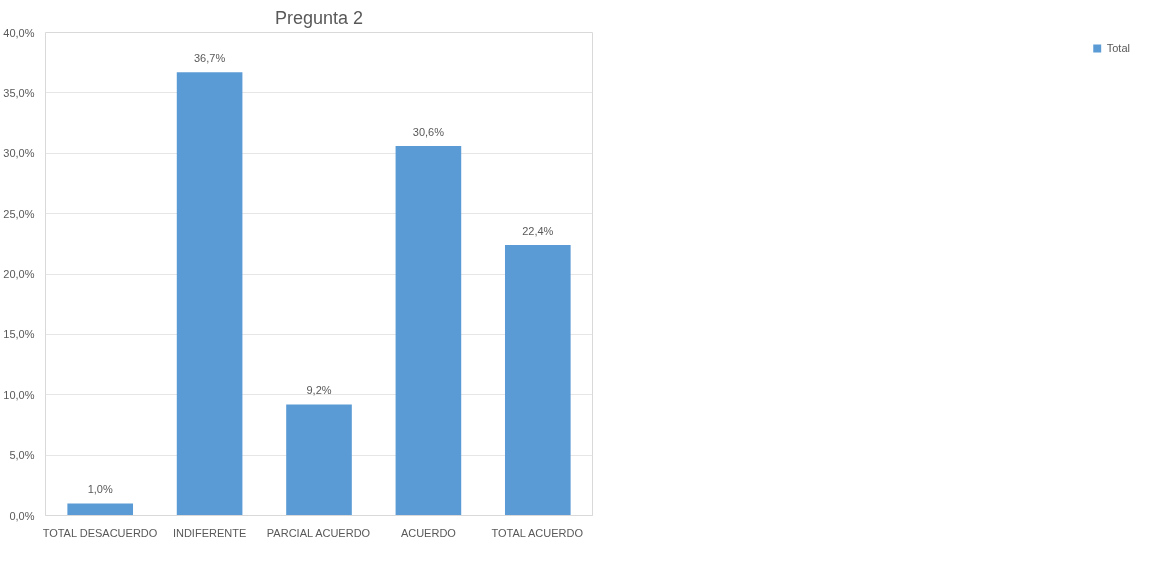 The image size is (1149, 565). Describe the element at coordinates (318, 532) in the screenshot. I see `x-tick-label: PARCIAL ACUERDO` at that location.